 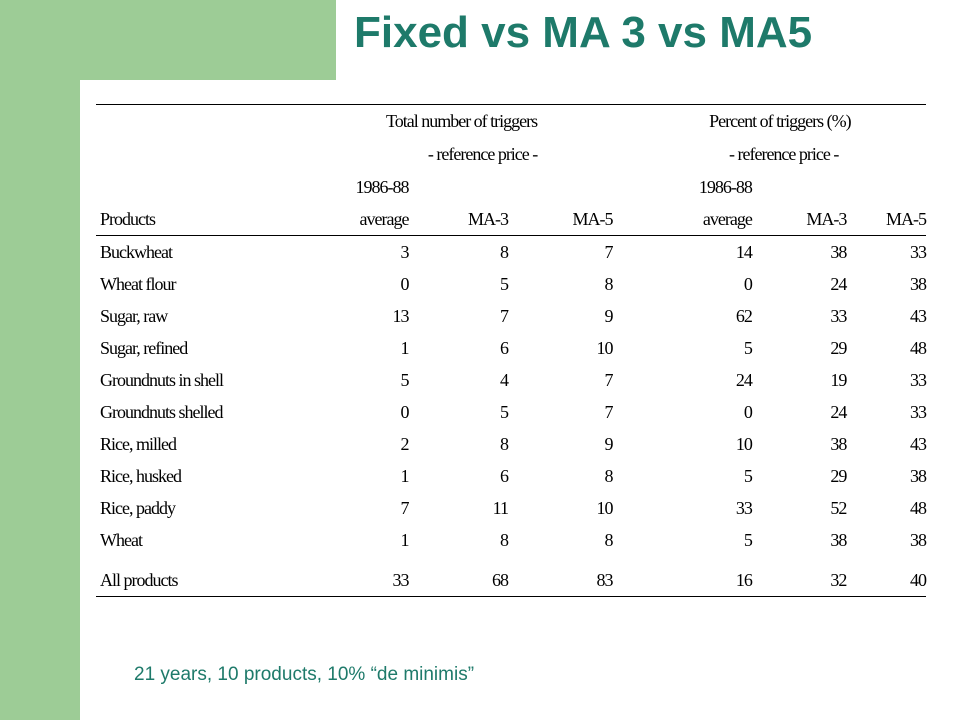 I want to click on table-row: Sugar, raw 13 7 9 62 33 43, so click(x=511, y=316).